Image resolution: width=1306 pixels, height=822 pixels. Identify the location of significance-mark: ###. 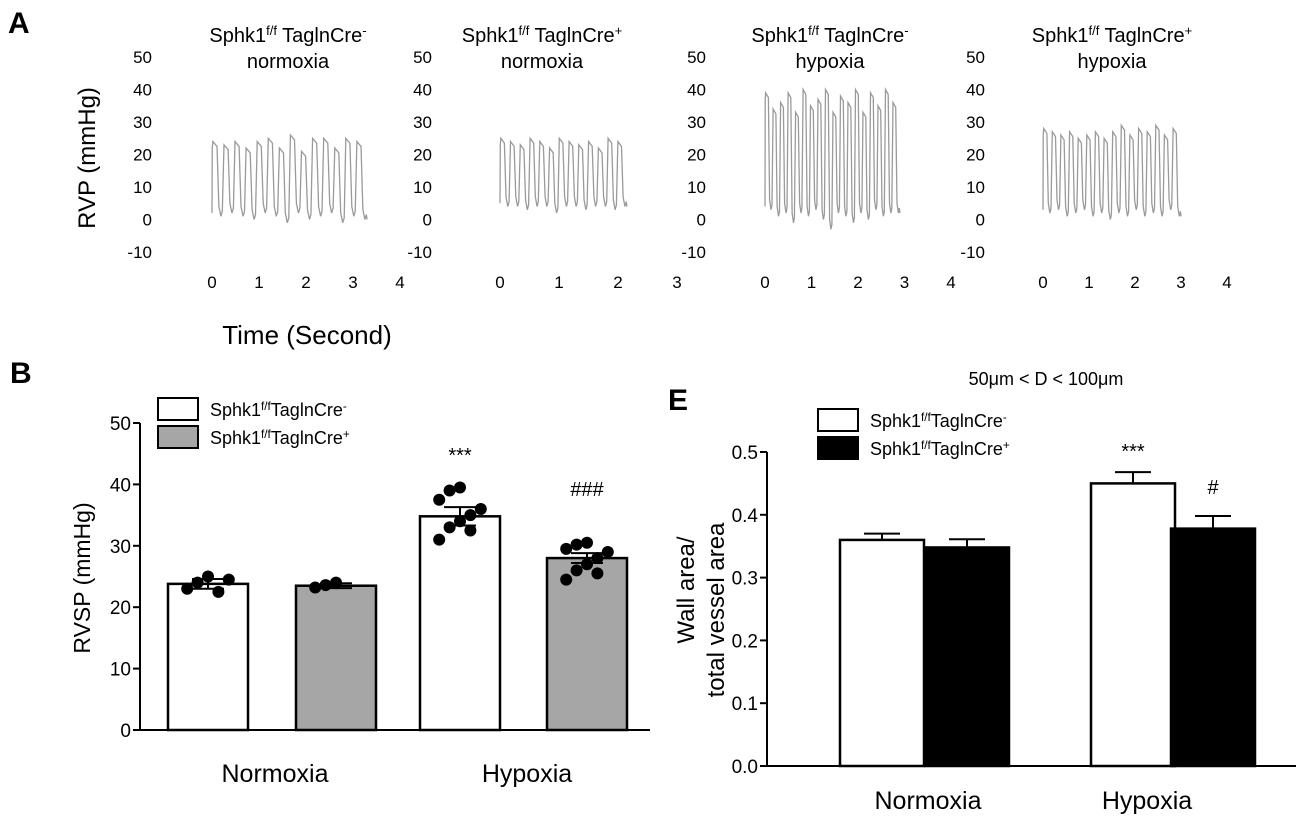
(587, 490).